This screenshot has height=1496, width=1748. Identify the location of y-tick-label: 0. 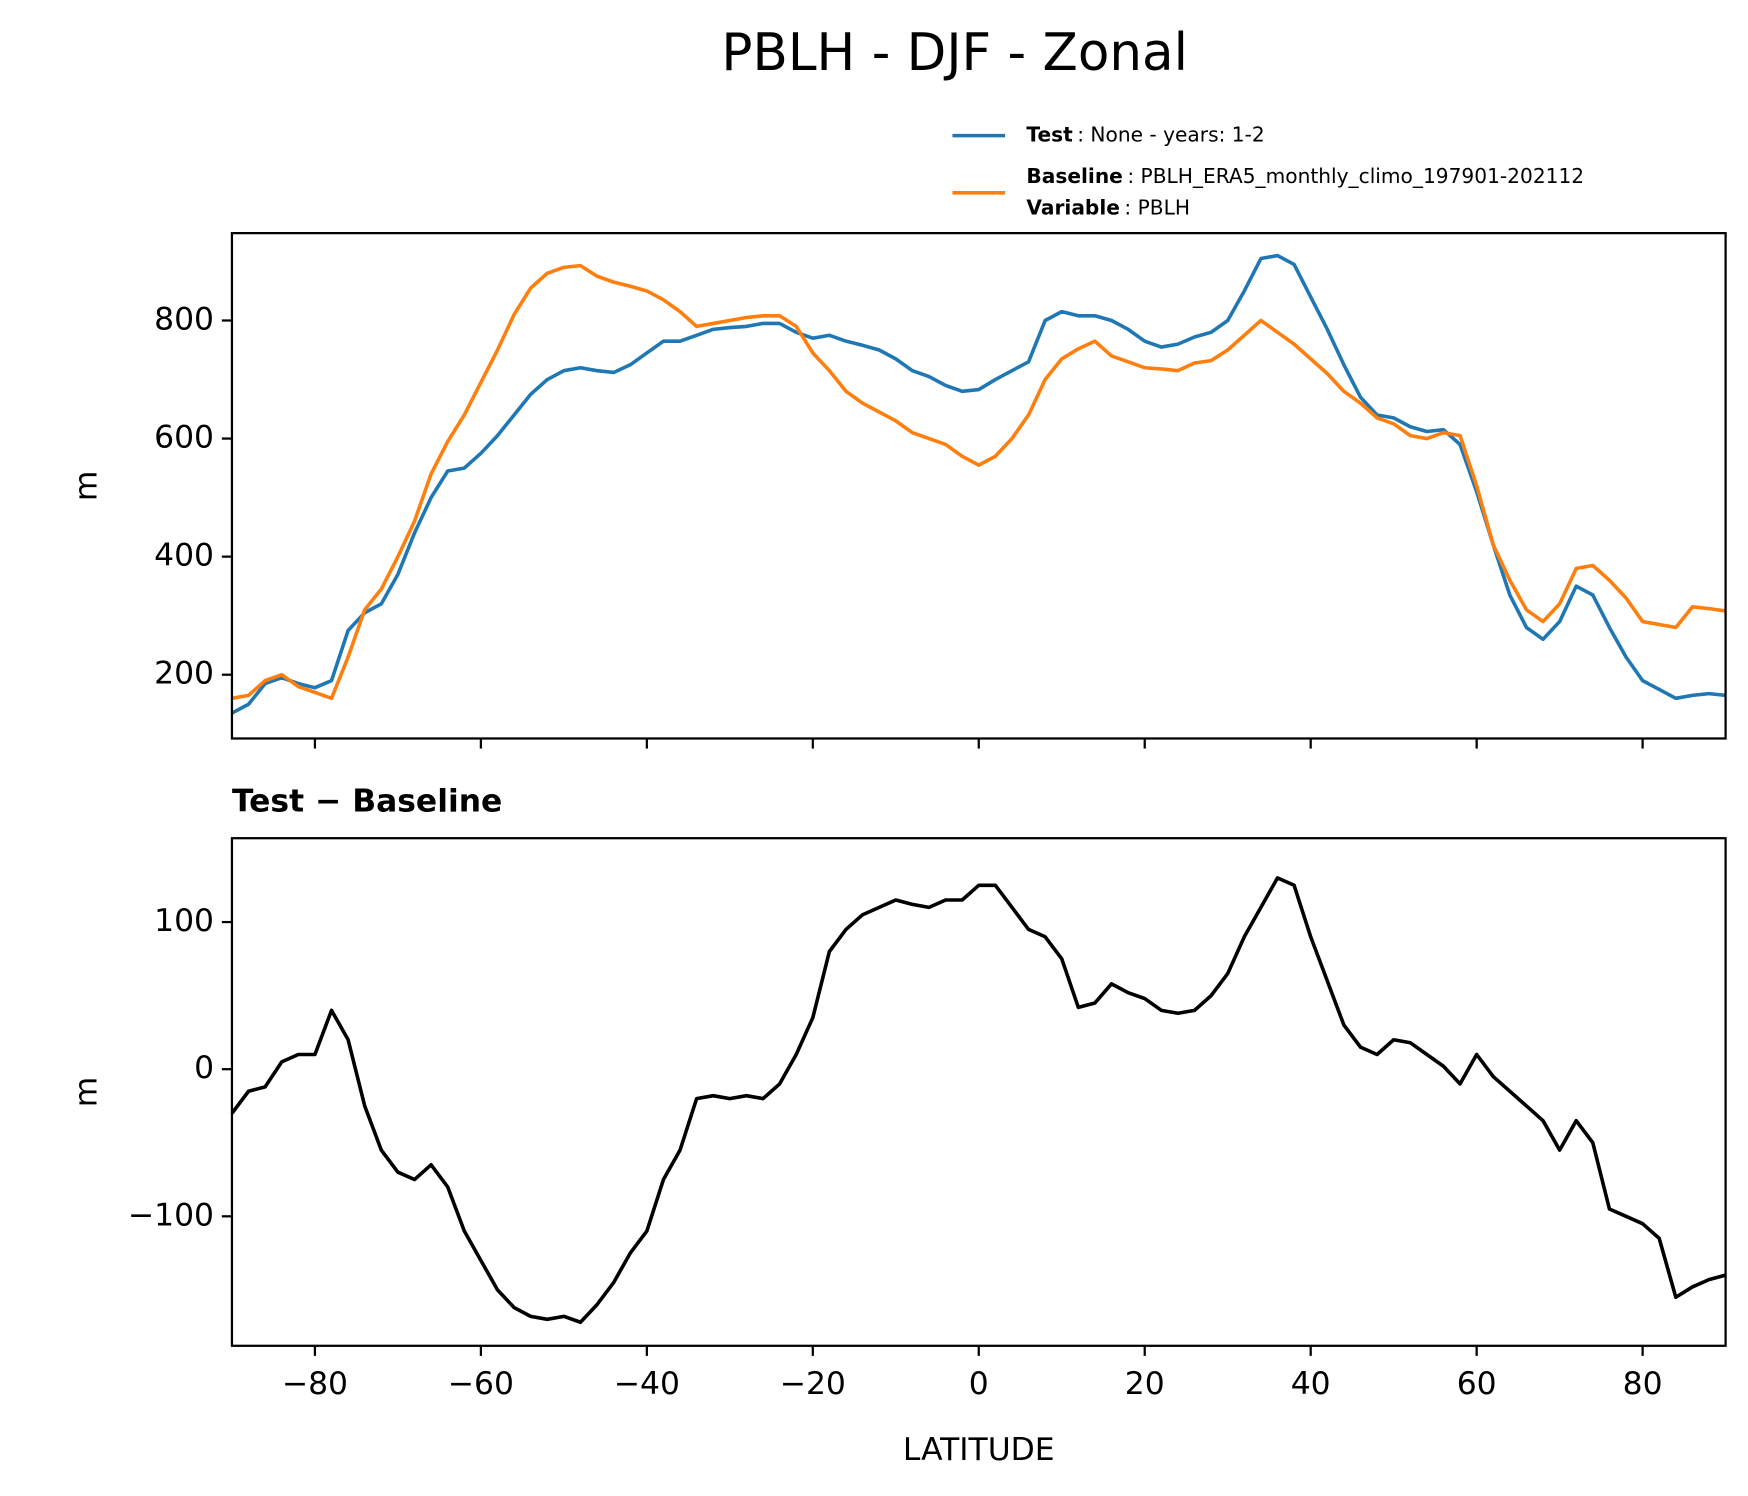
(204, 1068).